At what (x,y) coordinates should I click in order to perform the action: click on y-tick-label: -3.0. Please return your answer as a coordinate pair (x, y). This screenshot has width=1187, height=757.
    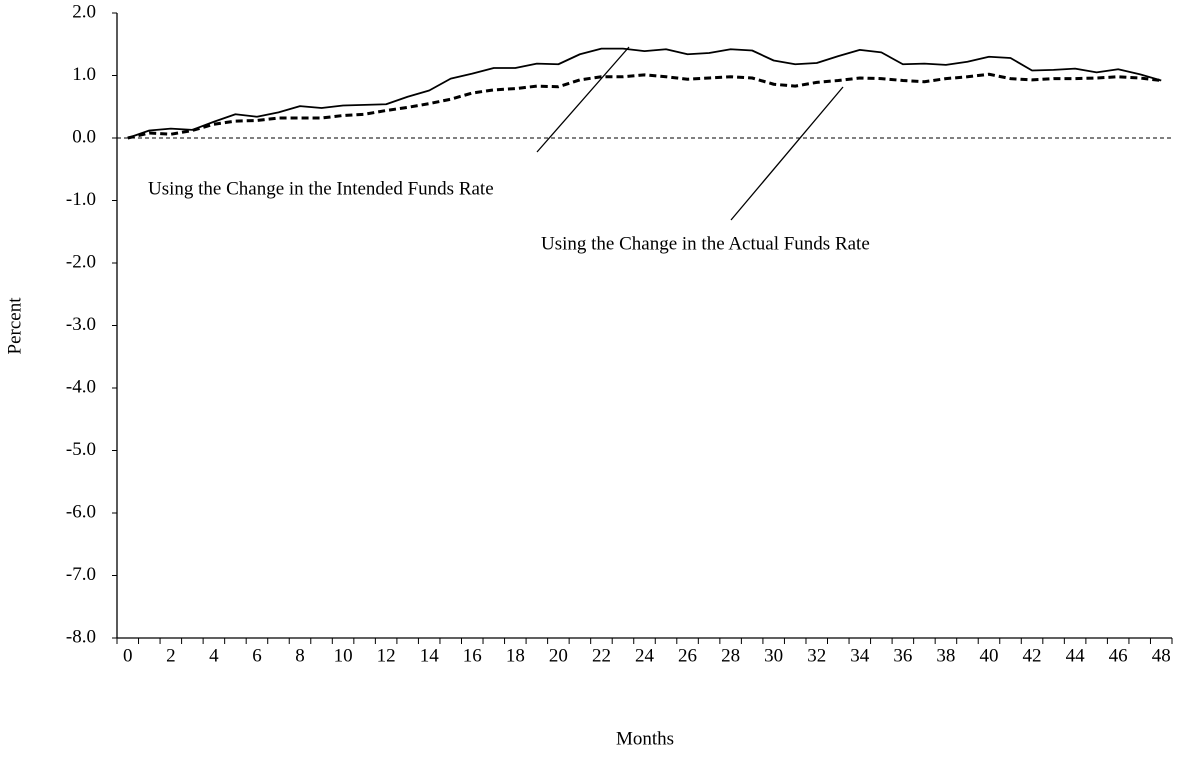
    Looking at the image, I should click on (81, 324).